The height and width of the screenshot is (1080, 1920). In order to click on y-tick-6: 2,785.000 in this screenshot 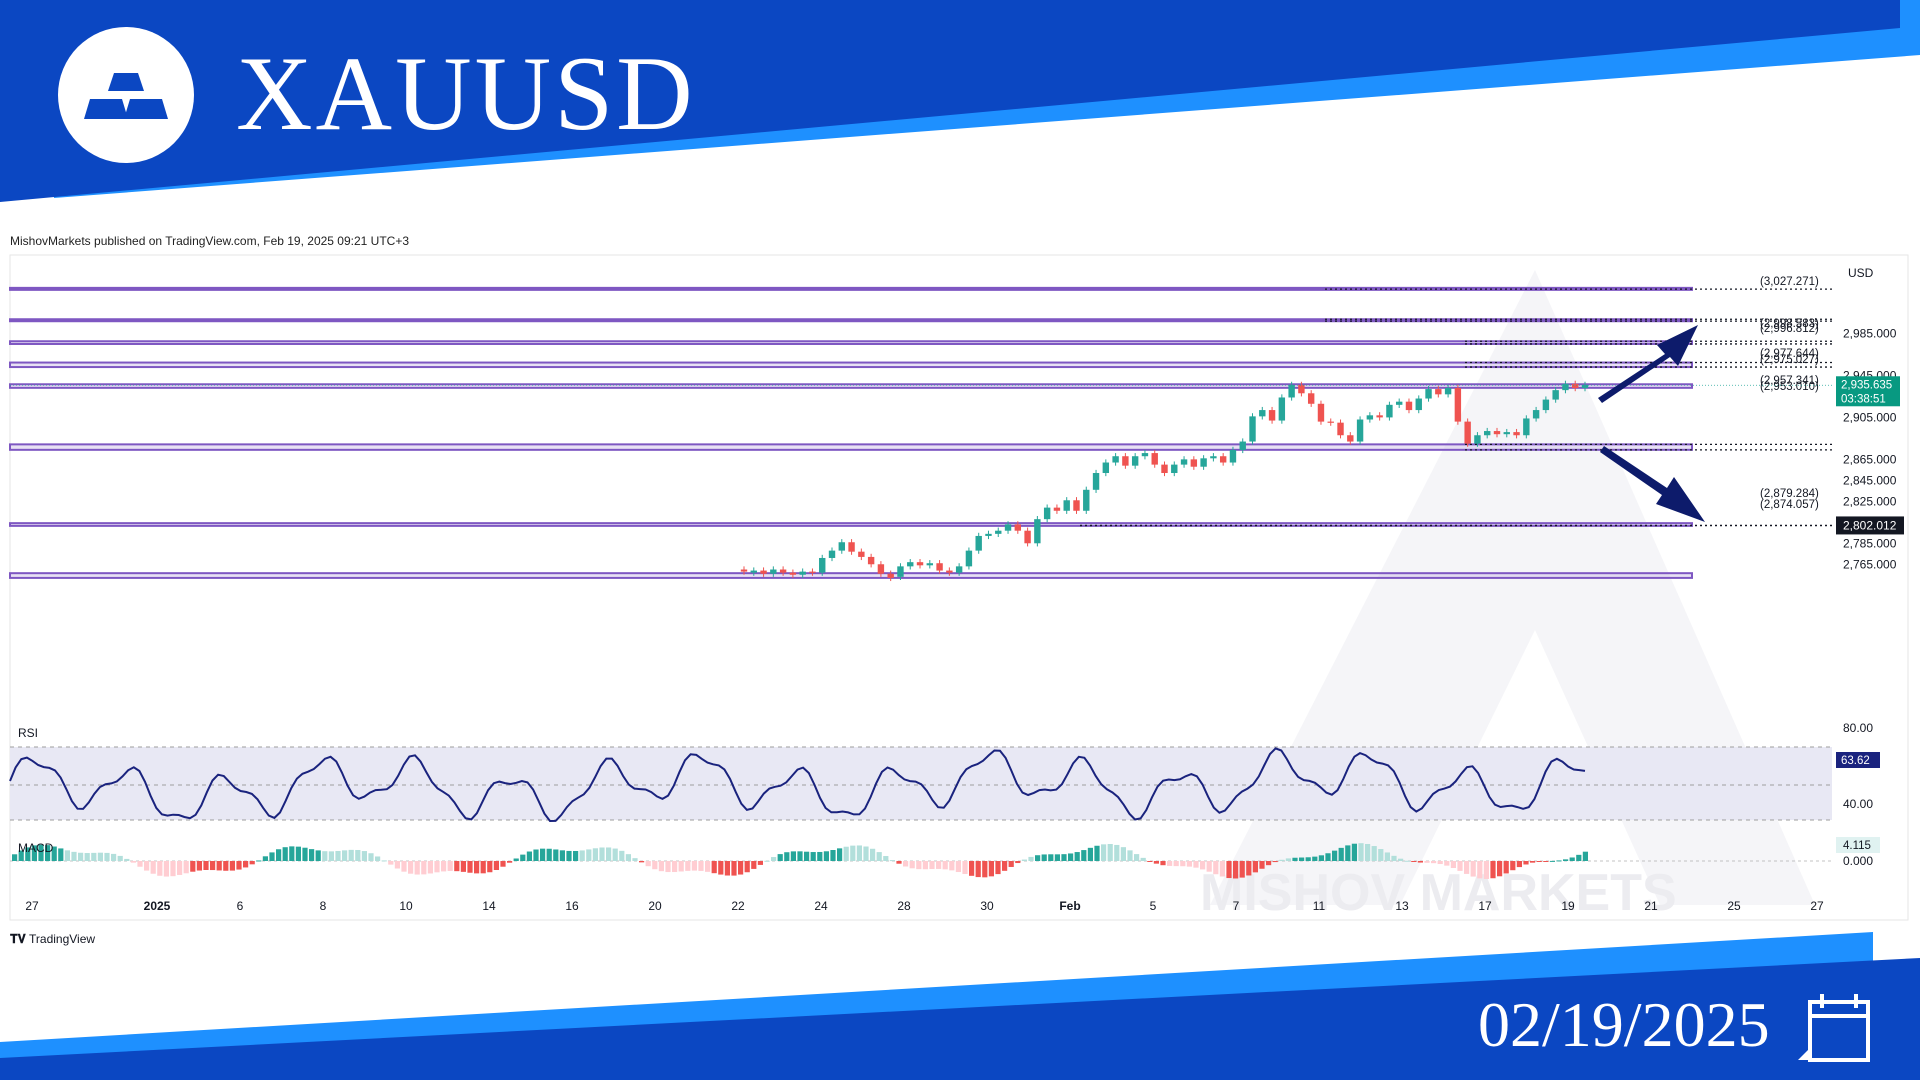, I will do `click(1870, 543)`.